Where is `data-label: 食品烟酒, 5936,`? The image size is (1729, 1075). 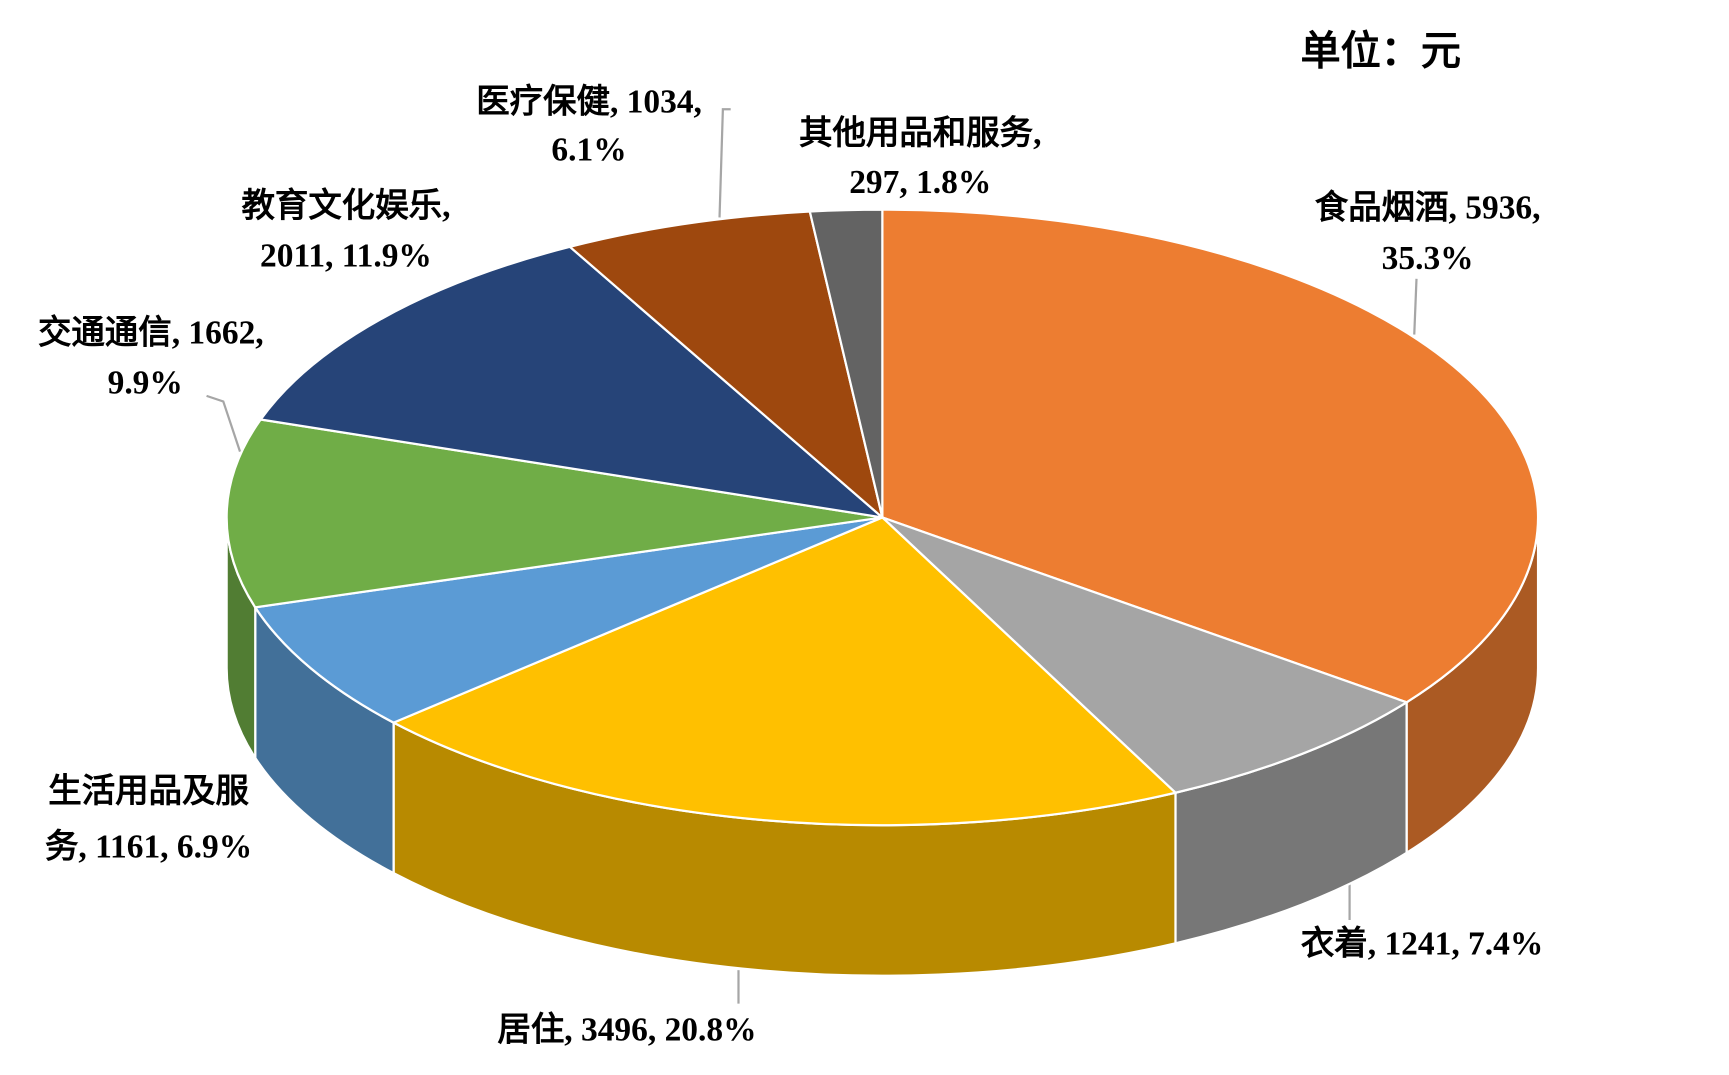
data-label: 食品烟酒, 5936, is located at coordinates (1428, 208).